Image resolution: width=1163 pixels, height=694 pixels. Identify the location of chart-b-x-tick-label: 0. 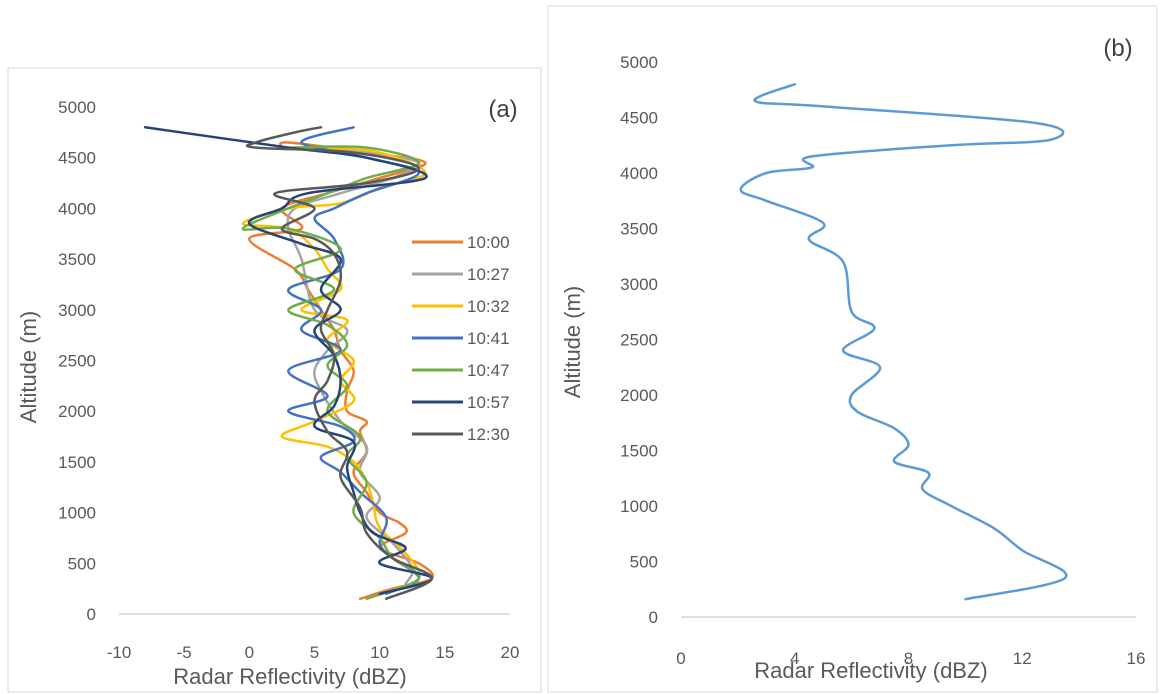
(680, 658).